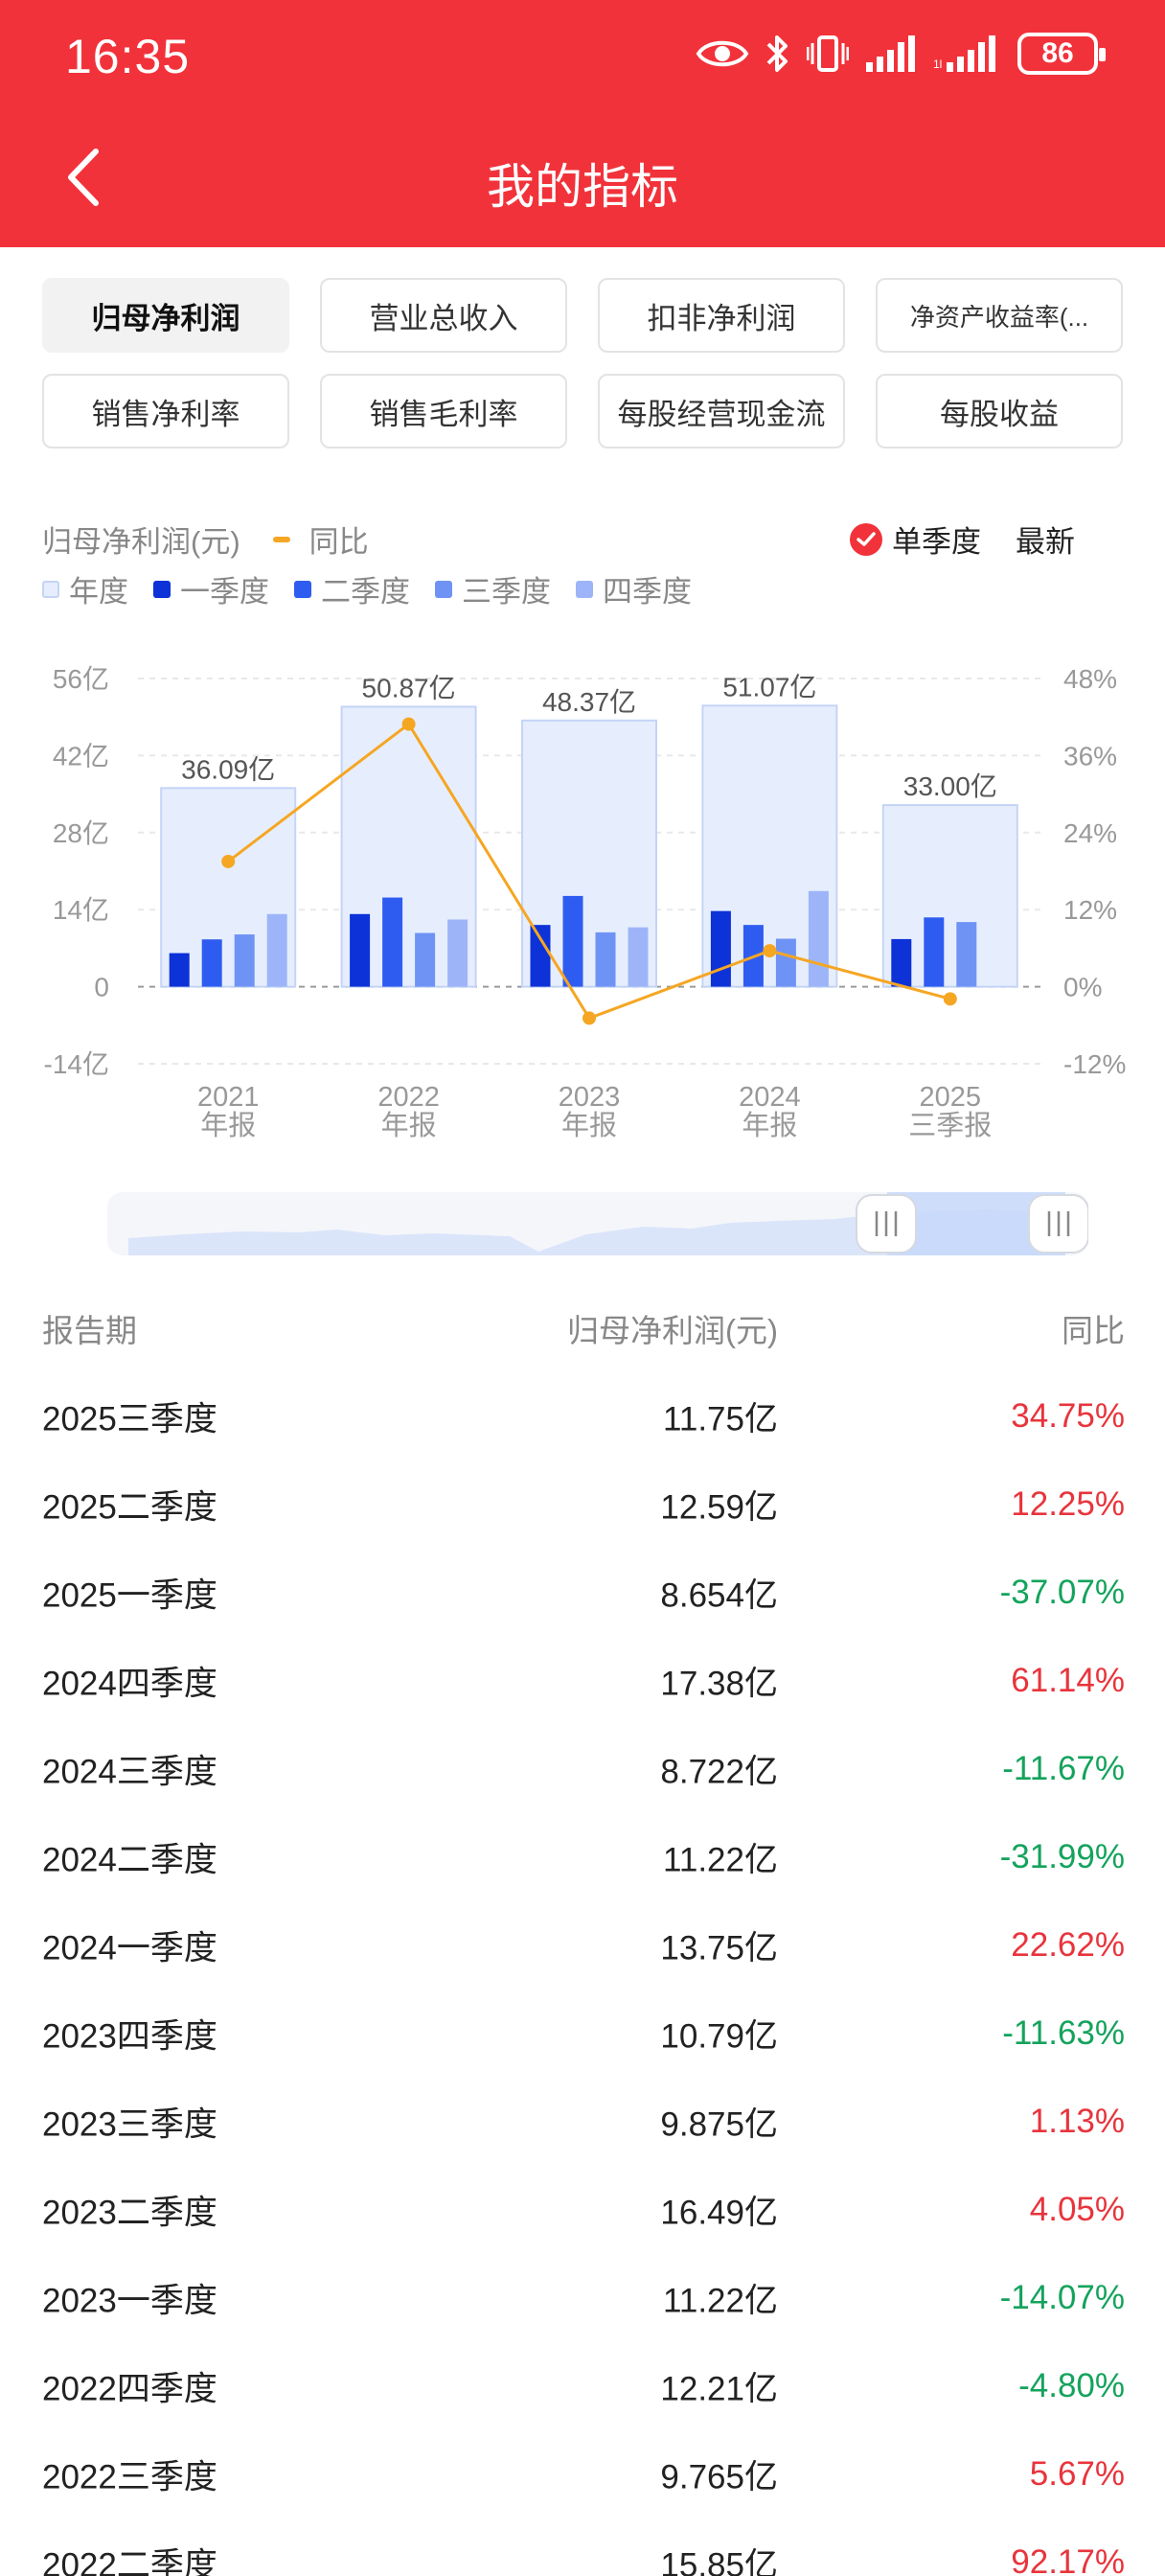  Describe the element at coordinates (89, 1330) in the screenshot. I see `header-period: 报告期` at that location.